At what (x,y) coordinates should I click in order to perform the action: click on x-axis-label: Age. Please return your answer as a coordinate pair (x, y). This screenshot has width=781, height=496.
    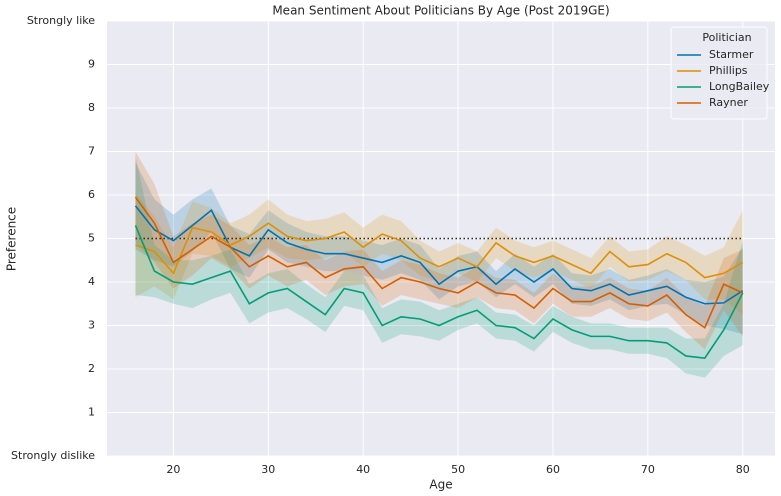
    Looking at the image, I should click on (440, 485).